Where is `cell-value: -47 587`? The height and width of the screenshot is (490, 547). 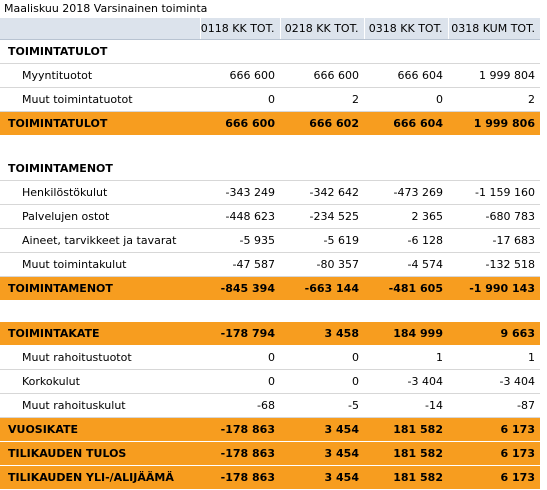 cell-value: -47 587 is located at coordinates (240, 264).